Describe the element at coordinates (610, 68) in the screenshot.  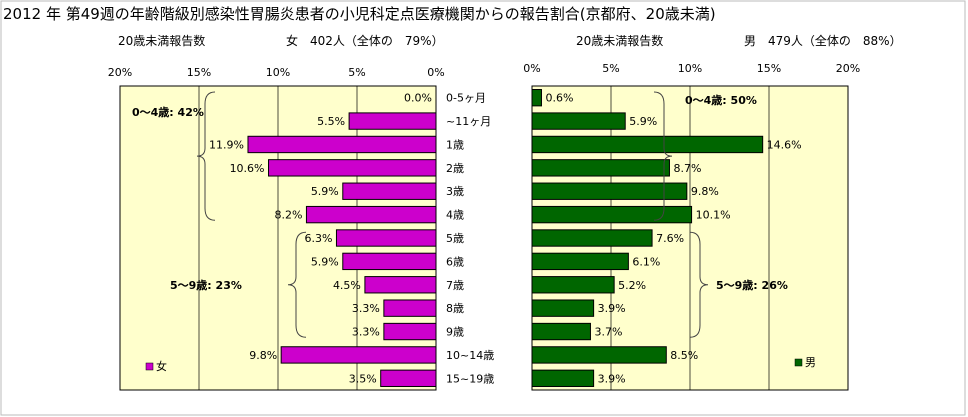
I see `right-x-tick-label: 5%` at that location.